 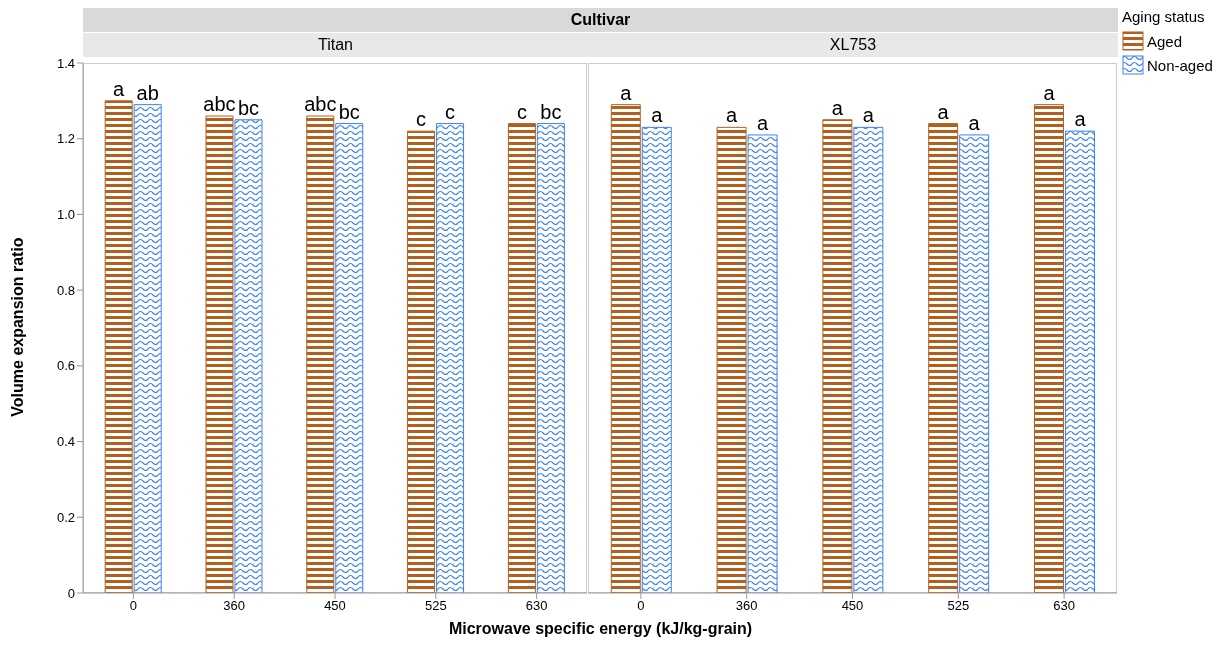 What do you see at coordinates (65, 366) in the screenshot?
I see `y-tick-label: 0.6` at bounding box center [65, 366].